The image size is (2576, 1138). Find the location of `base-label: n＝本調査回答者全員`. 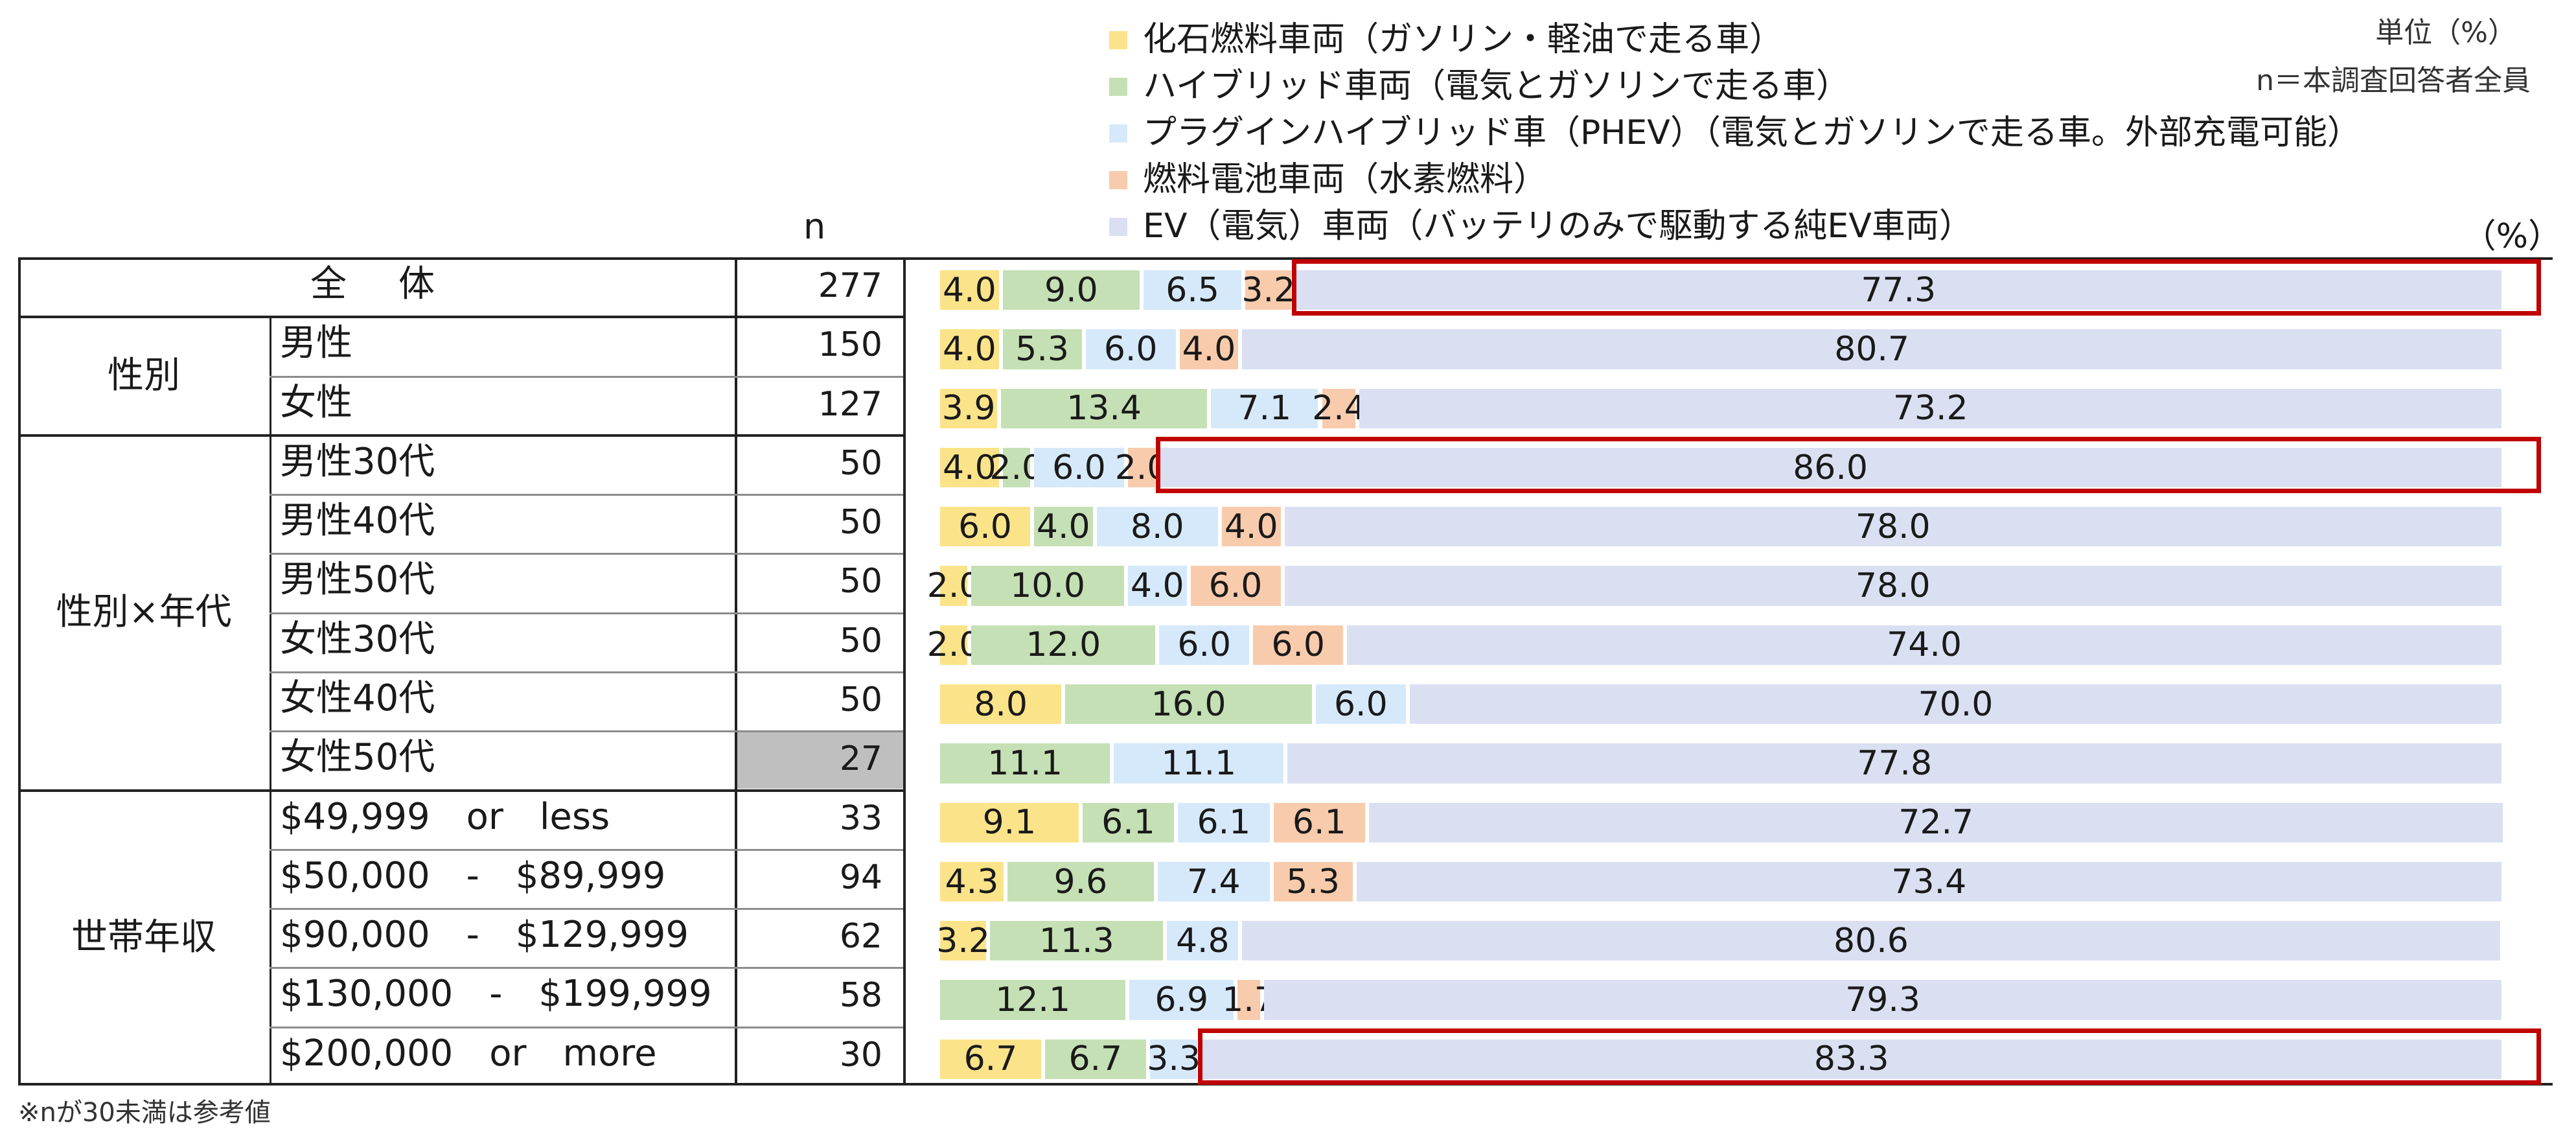

base-label: n＝本調査回答者全員 is located at coordinates (2393, 80).